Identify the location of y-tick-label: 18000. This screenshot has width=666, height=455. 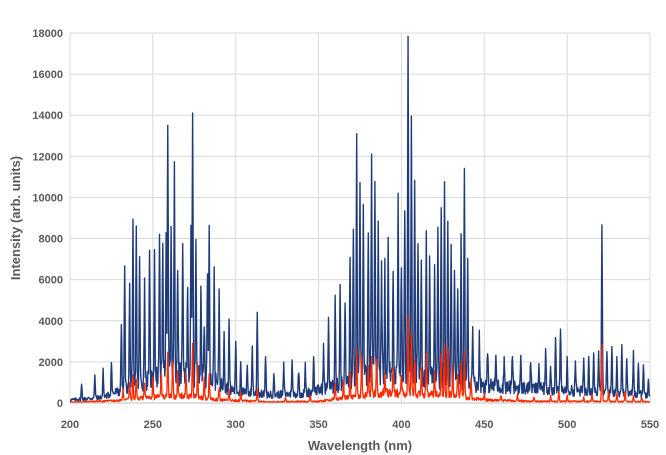
(47, 34).